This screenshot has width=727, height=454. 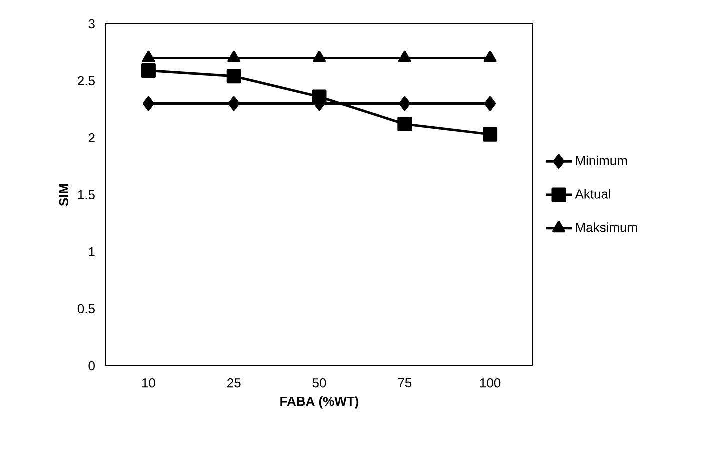 What do you see at coordinates (593, 194) in the screenshot?
I see `legend-label: Aktual` at bounding box center [593, 194].